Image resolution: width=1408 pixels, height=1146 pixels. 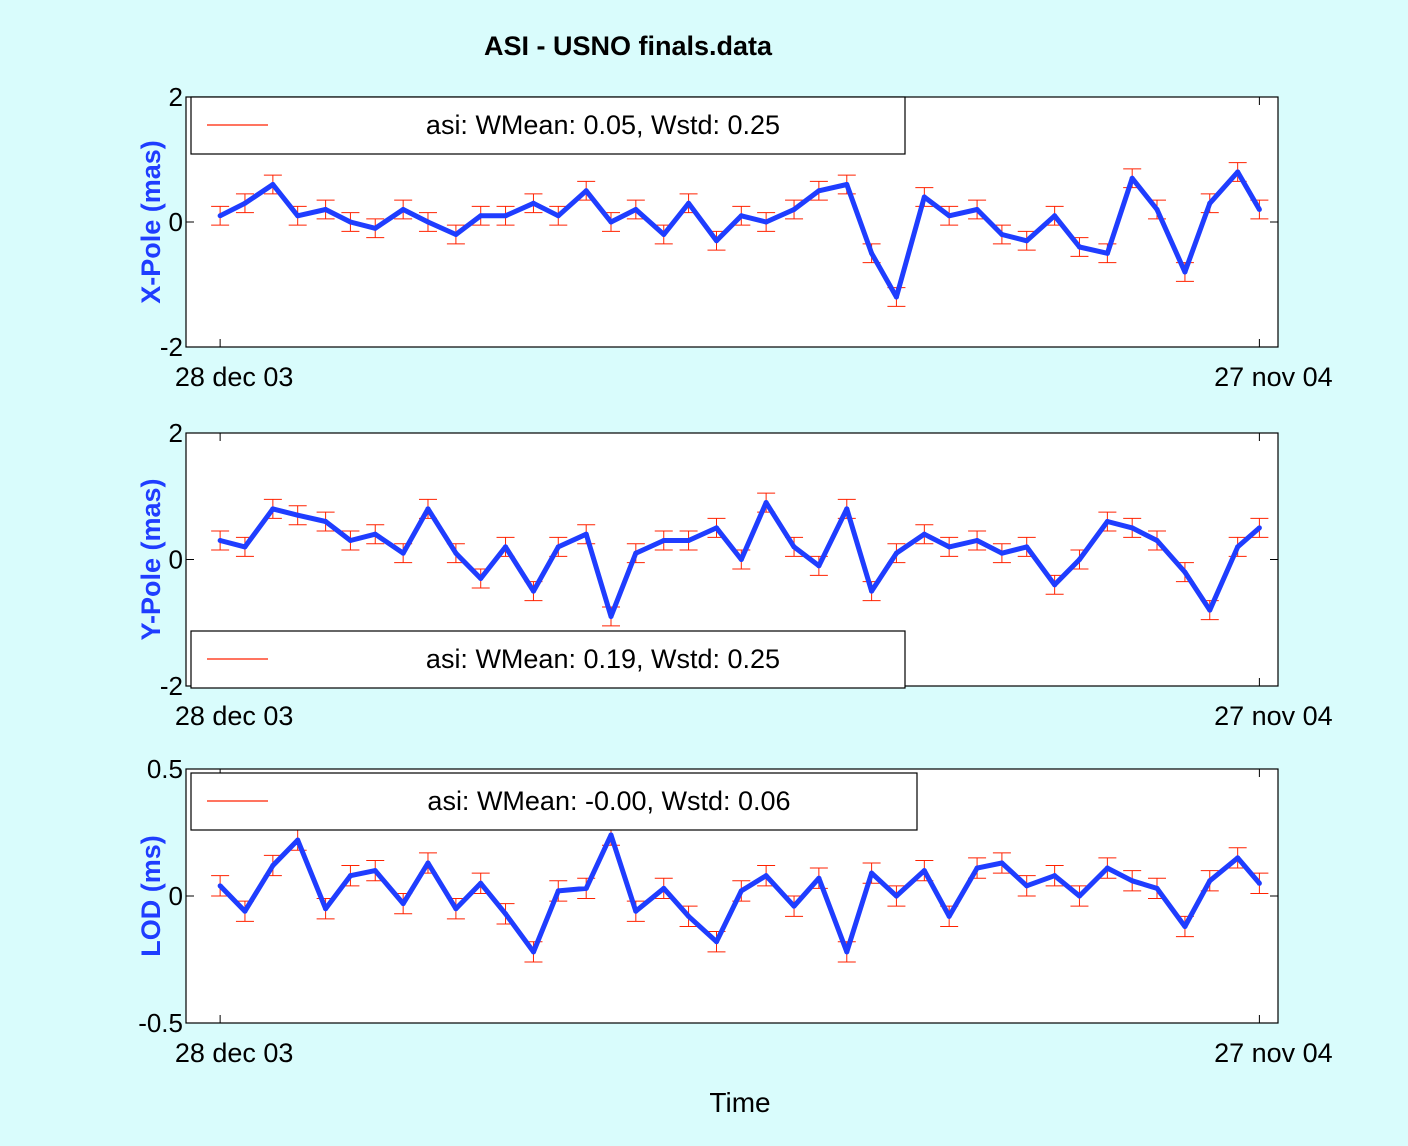 I want to click on chart-title: ASI - USNO finals.data, so click(x=628, y=46).